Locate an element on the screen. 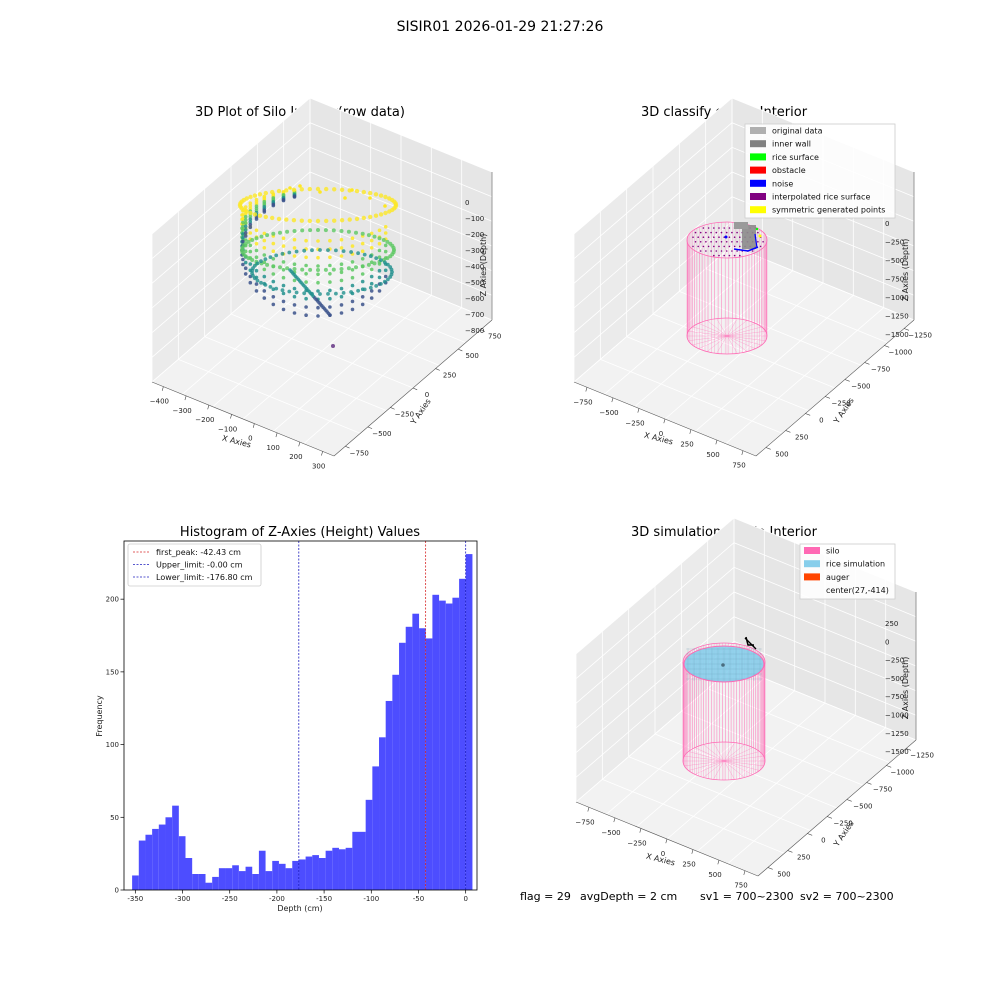 This screenshot has height=1000, width=1000. y-tick-label: 150 is located at coordinates (112, 672).